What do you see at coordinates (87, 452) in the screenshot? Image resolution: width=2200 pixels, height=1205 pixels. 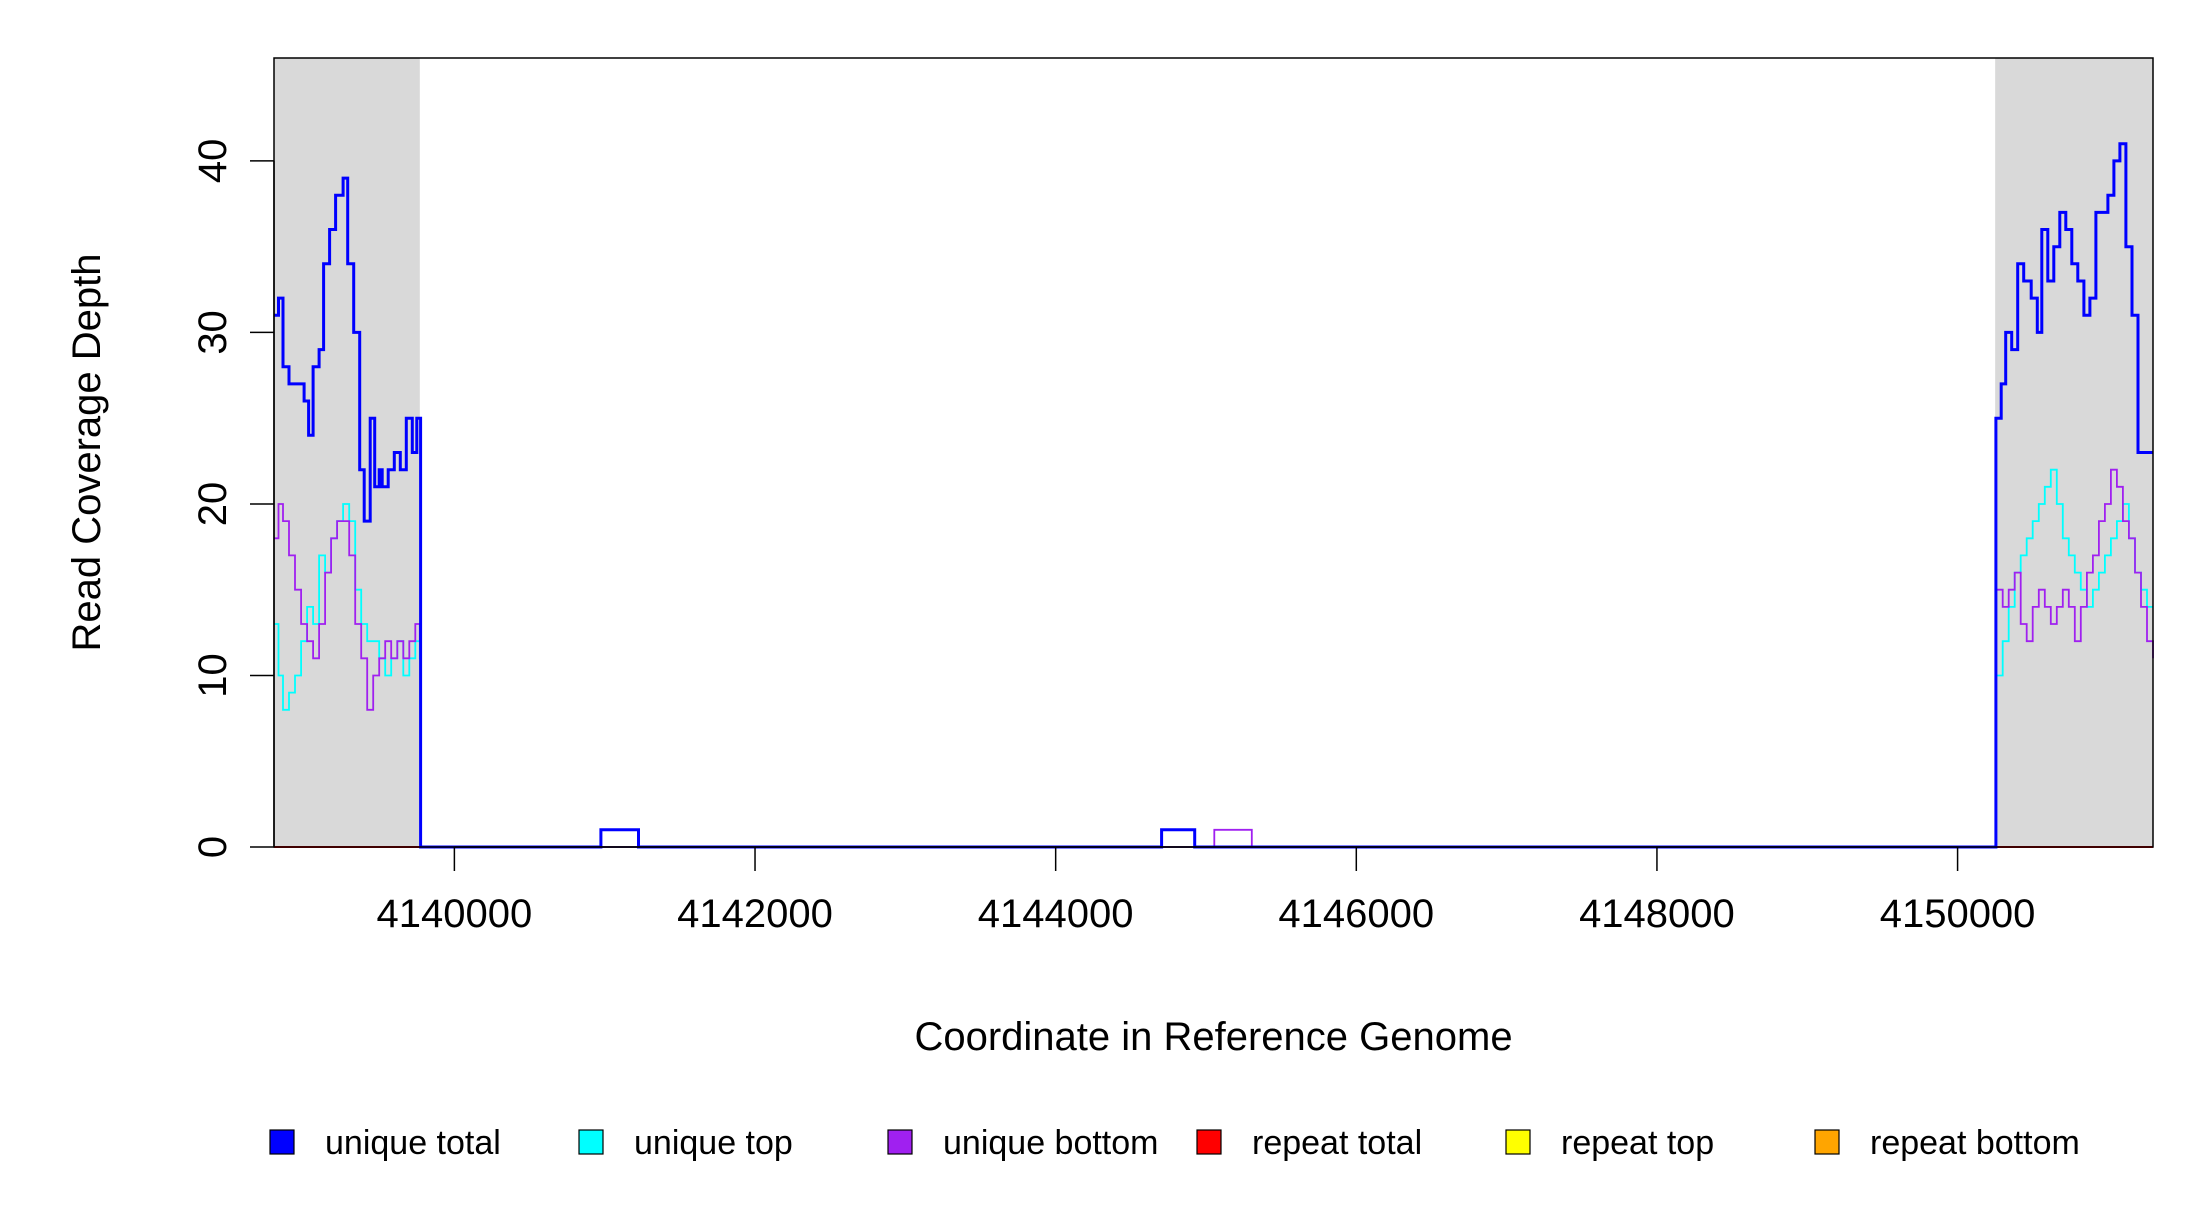 I see `y-axis-label: Read Coverage Depth` at bounding box center [87, 452].